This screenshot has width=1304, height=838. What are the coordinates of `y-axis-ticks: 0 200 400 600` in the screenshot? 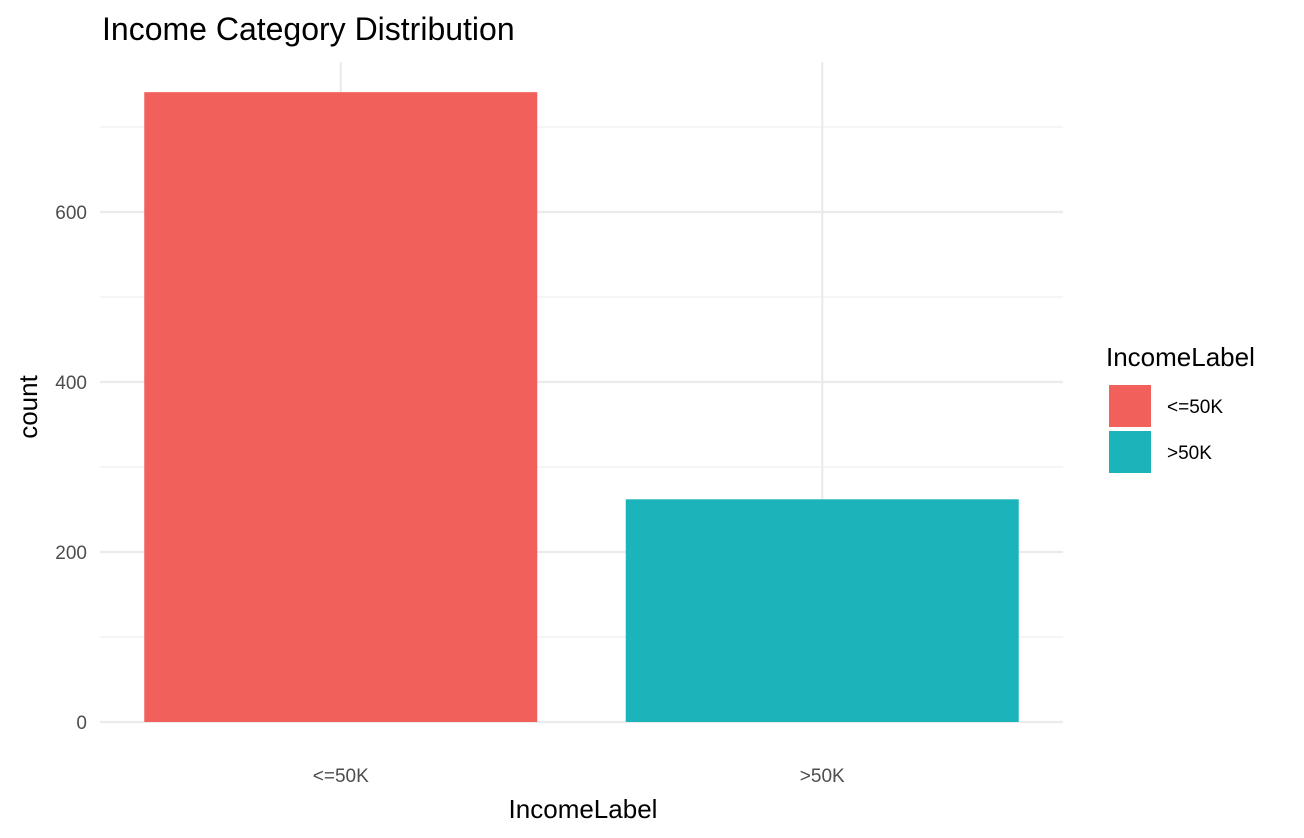 It's located at (71, 468).